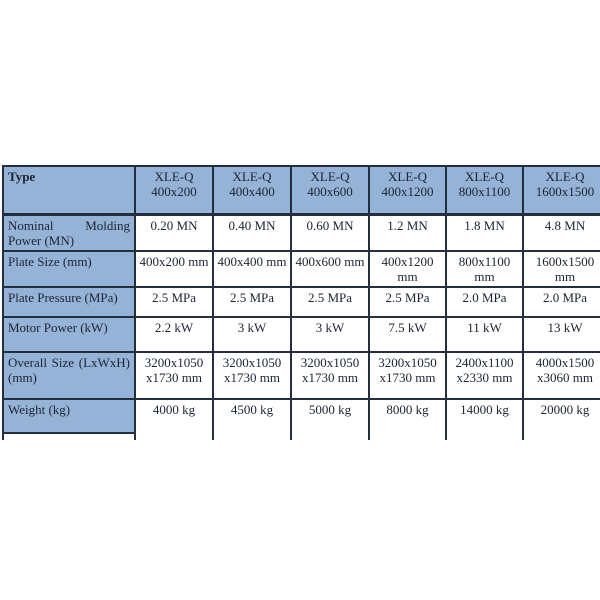  Describe the element at coordinates (69, 190) in the screenshot. I see `column-header-type: Type` at that location.